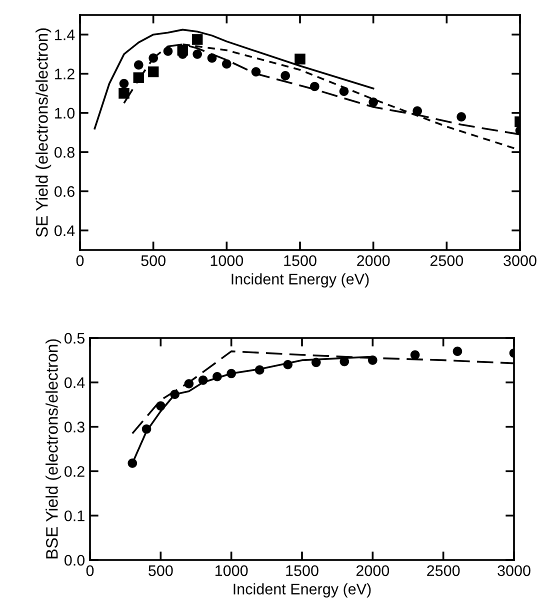  I want to click on y-tick-label: 0.3, so click(74, 427).